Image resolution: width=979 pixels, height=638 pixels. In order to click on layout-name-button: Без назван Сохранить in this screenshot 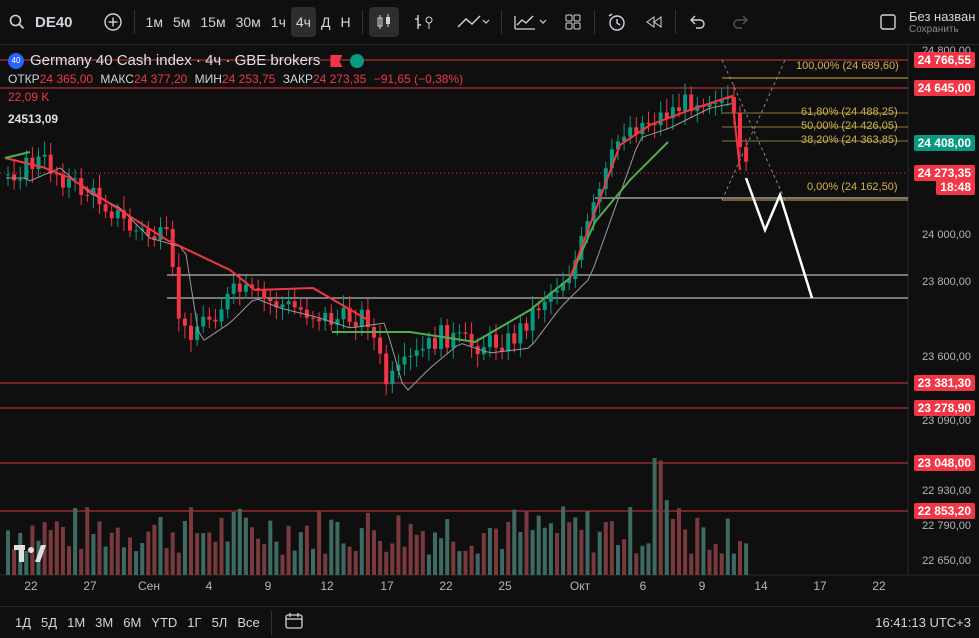, I will do `click(942, 22)`.